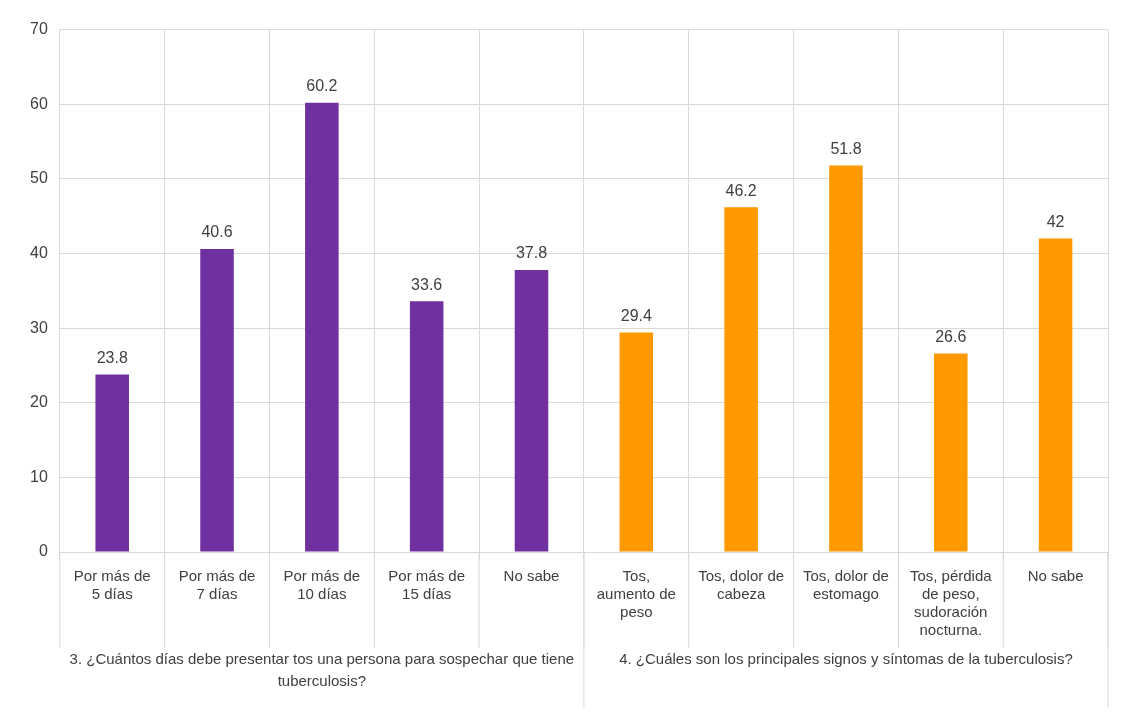  I want to click on y-tick-label: 60, so click(39, 103).